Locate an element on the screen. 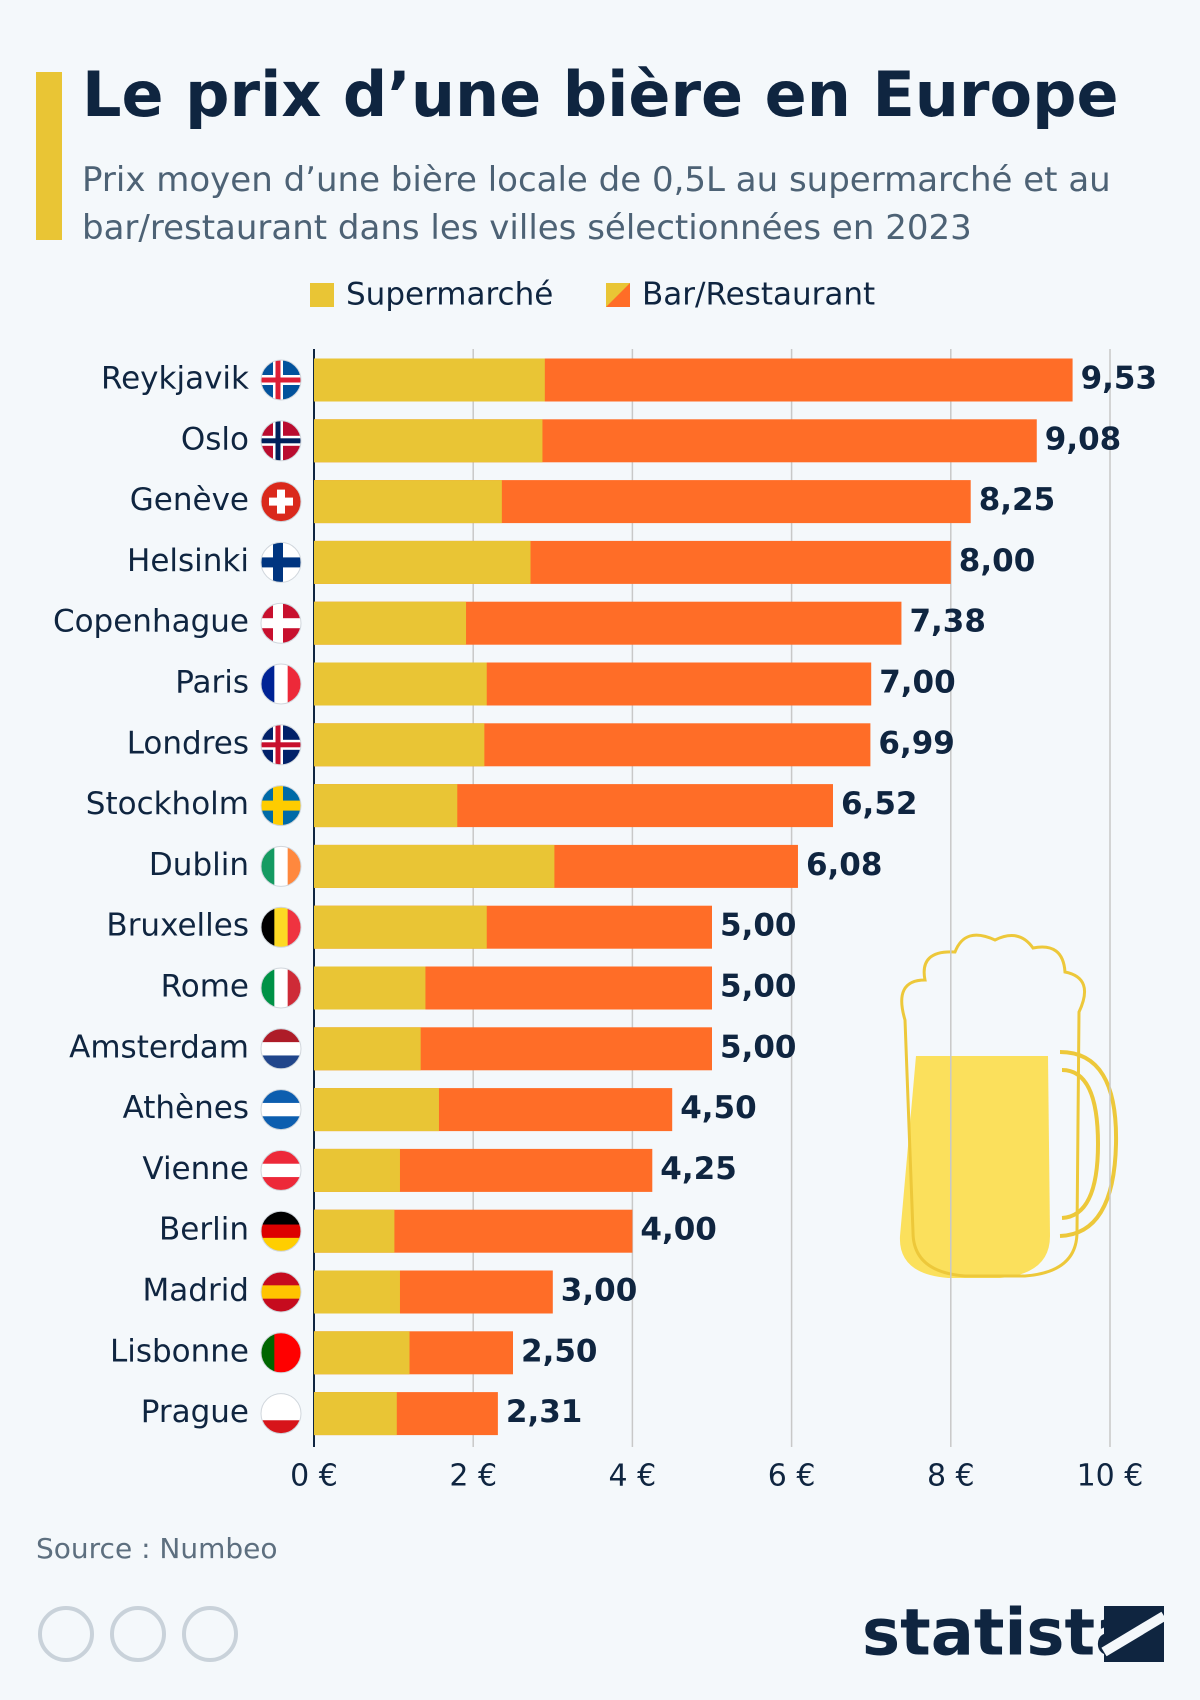  y-tick-label: Bruxelles is located at coordinates (177, 926).